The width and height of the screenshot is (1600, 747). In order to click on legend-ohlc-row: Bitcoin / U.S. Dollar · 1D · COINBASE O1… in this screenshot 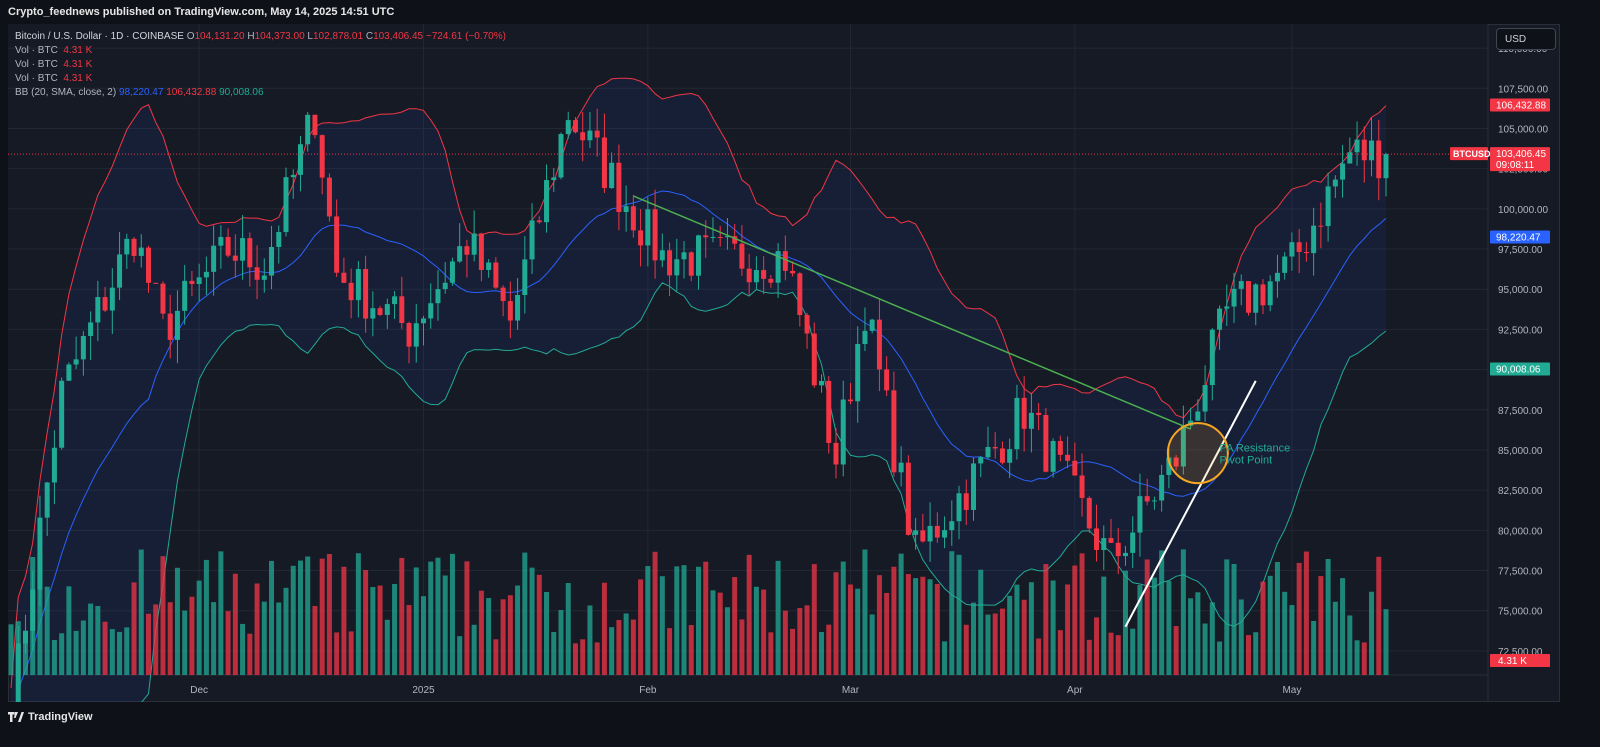, I will do `click(260, 37)`.